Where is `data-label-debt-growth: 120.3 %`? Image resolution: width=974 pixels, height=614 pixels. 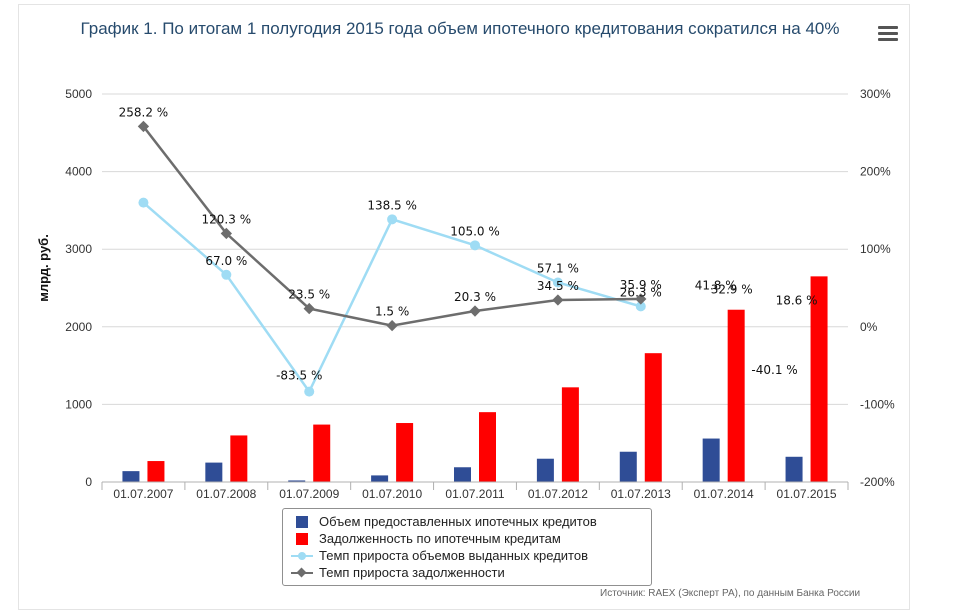
data-label-debt-growth: 120.3 % is located at coordinates (227, 219).